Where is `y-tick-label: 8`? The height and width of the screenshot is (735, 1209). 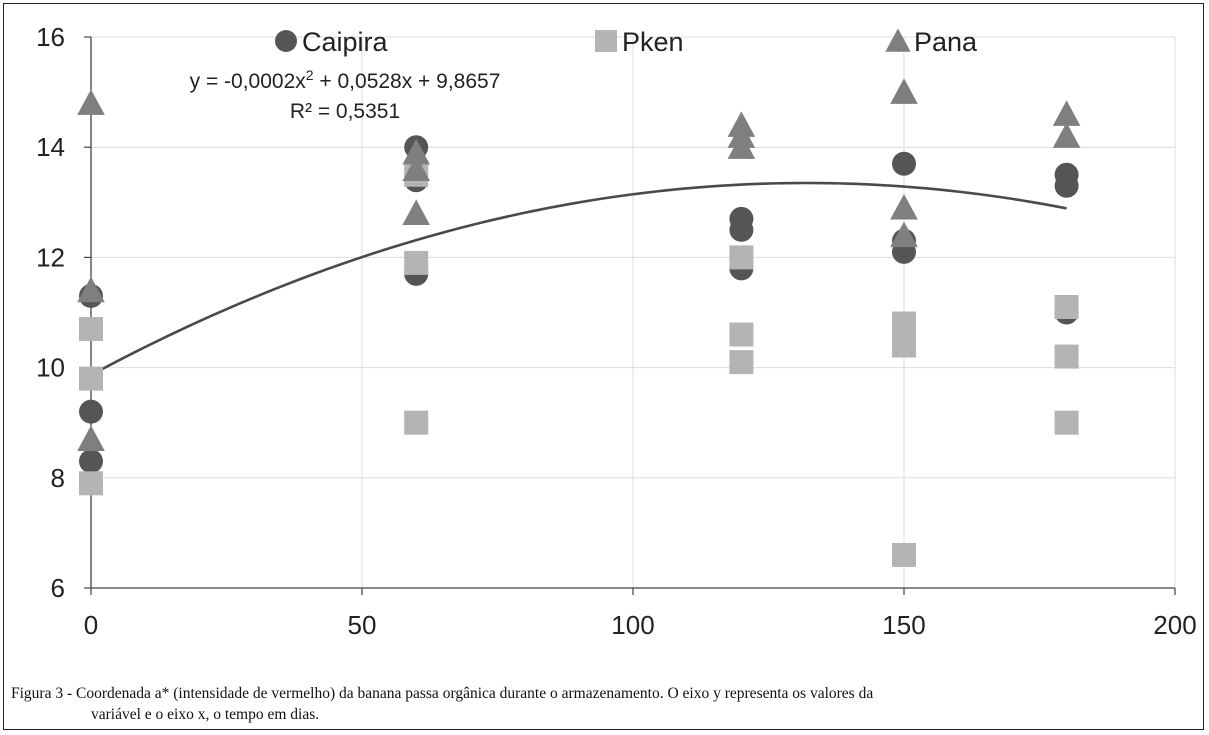 y-tick-label: 8 is located at coordinates (58, 478).